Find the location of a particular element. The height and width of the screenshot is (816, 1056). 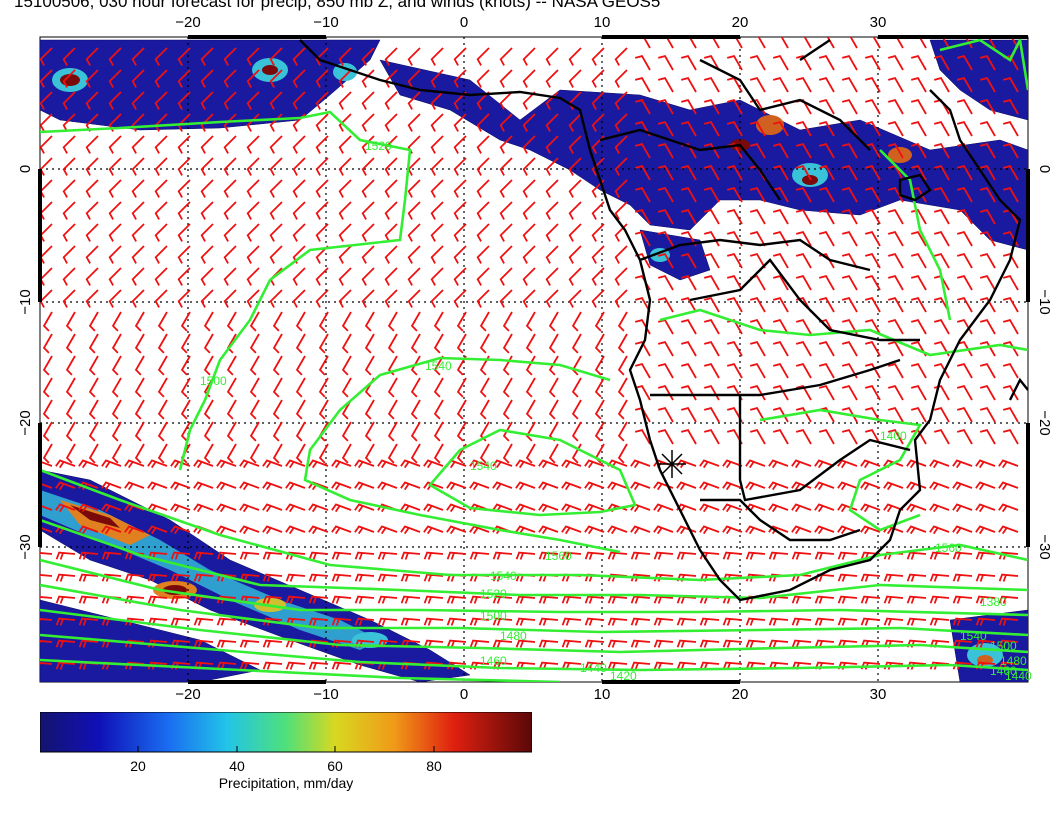

lat-label: 0 is located at coordinates (25, 169).